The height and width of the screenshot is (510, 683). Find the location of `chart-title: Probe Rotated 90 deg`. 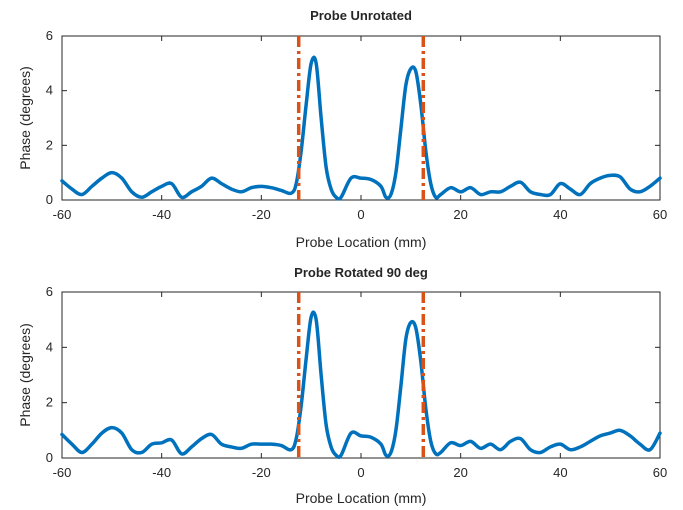

chart-title: Probe Rotated 90 deg is located at coordinates (361, 272).